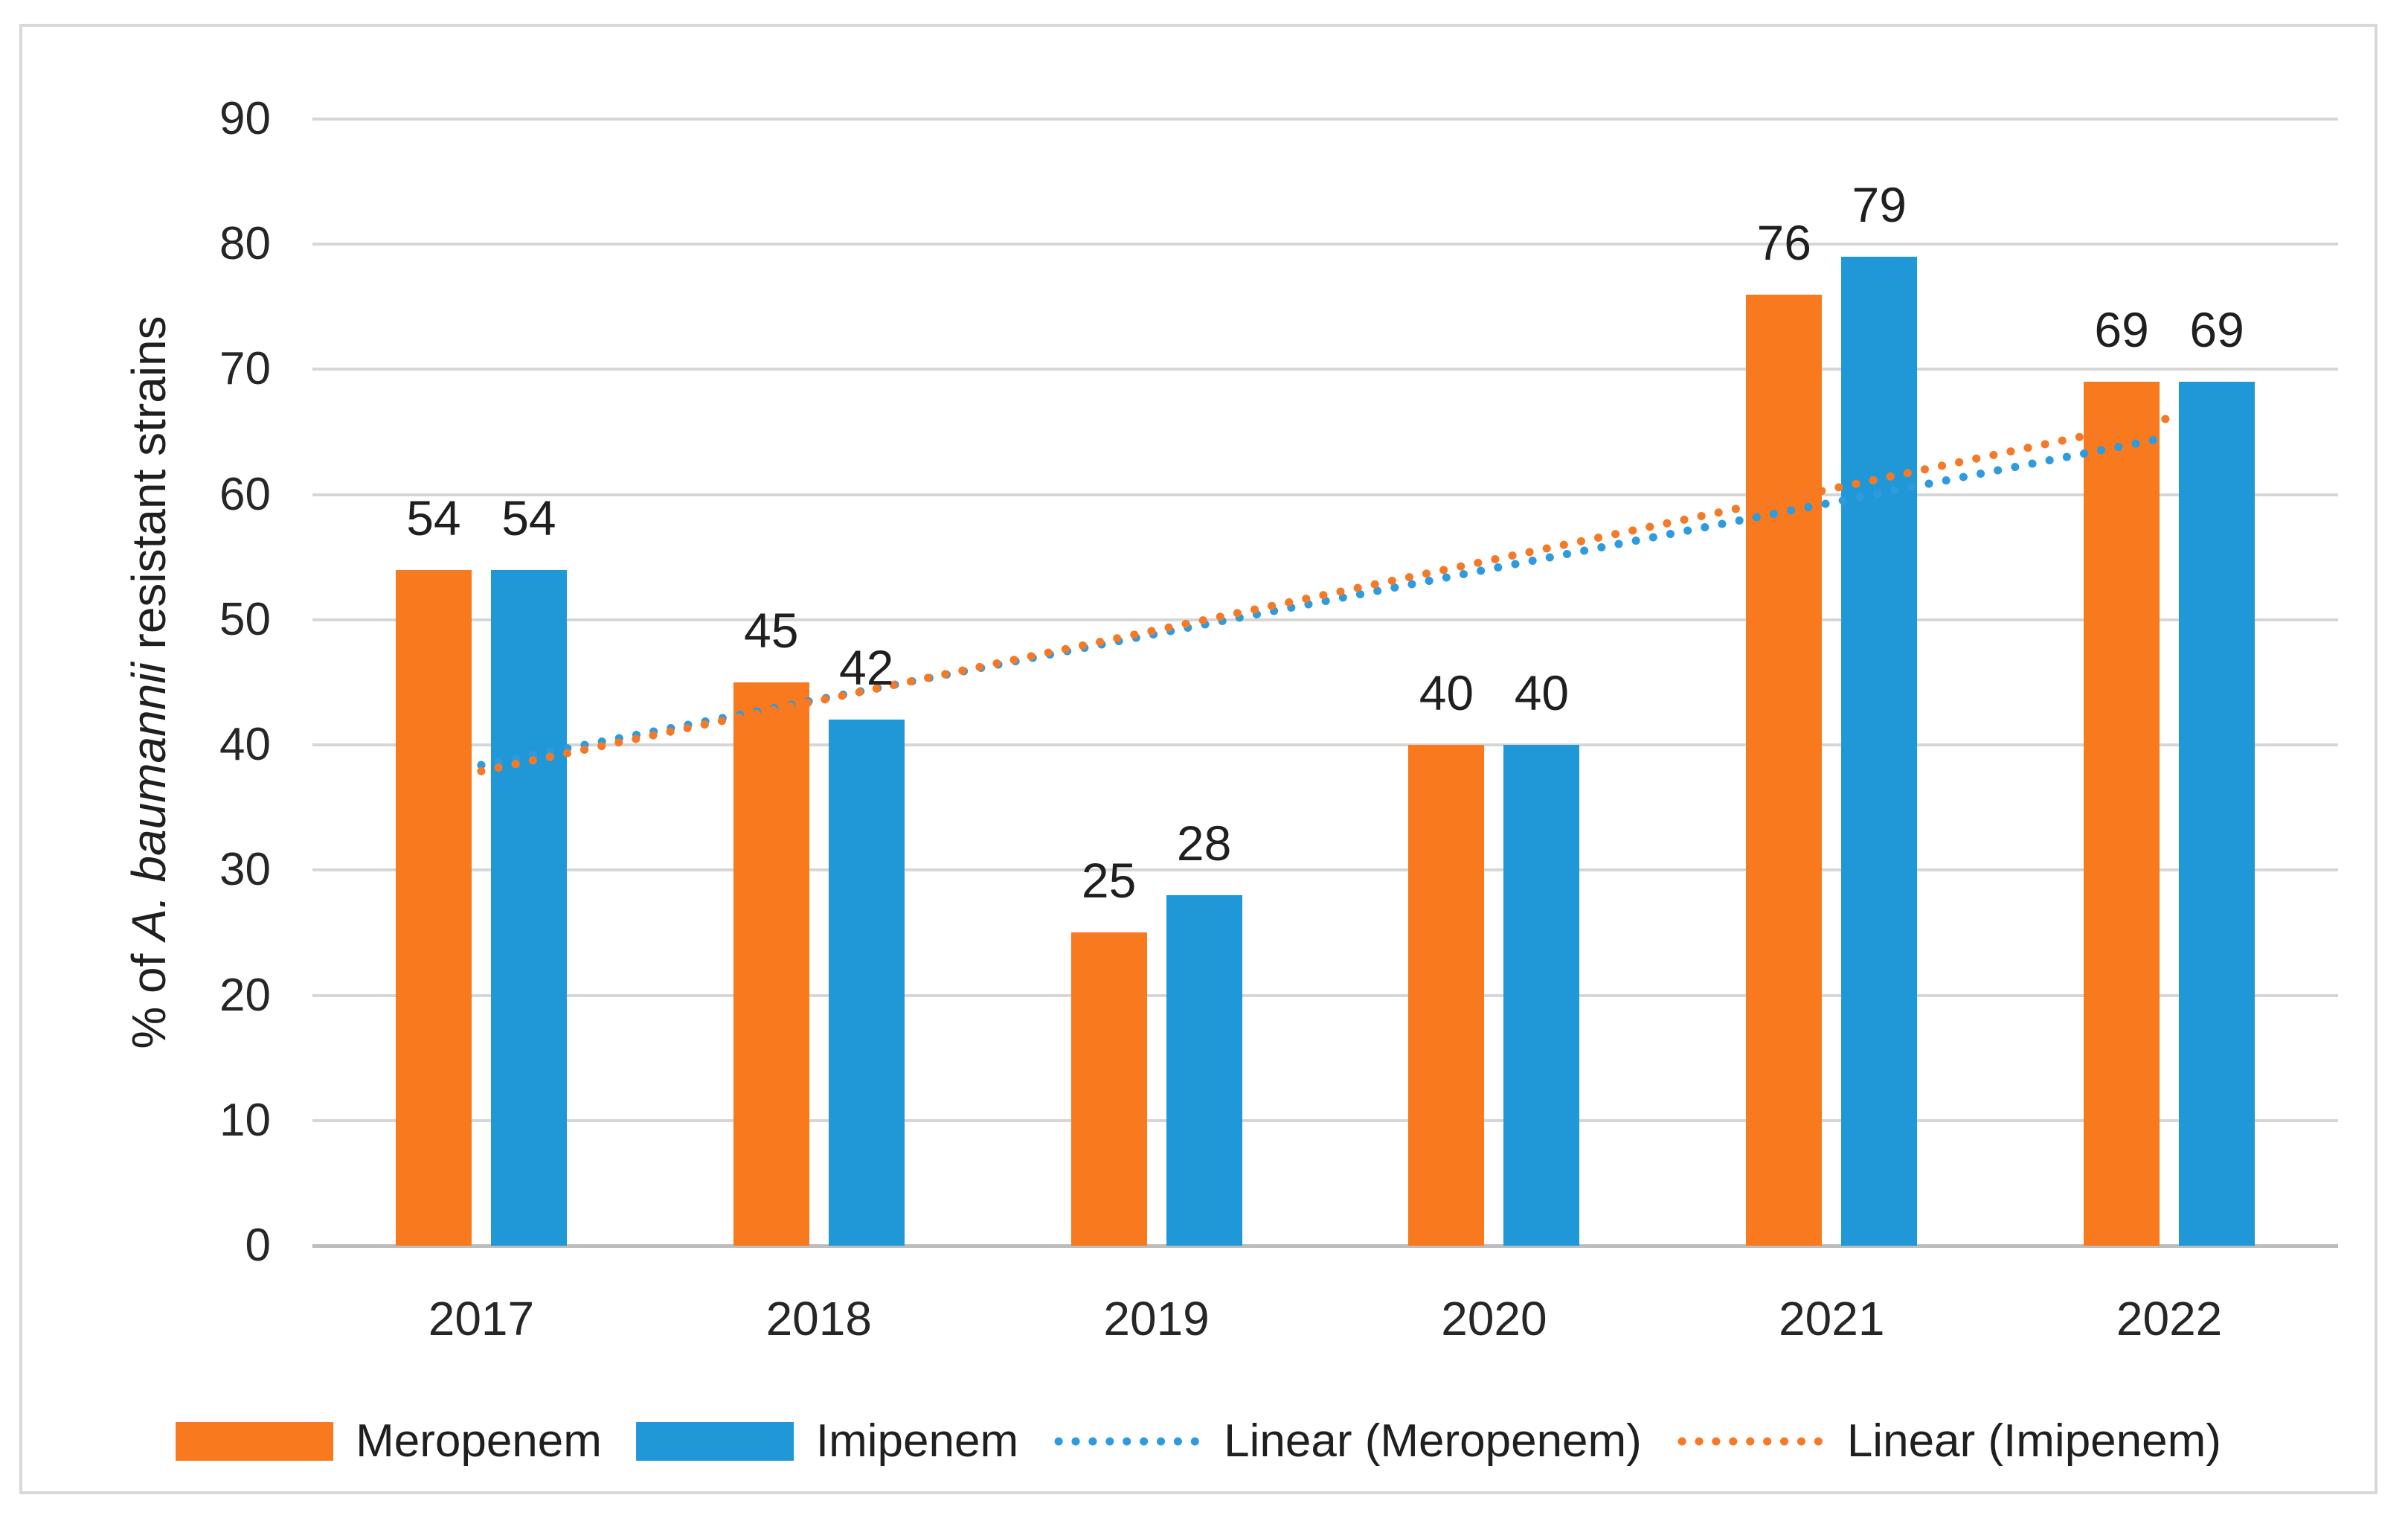  I want to click on legend-label: Linear (Meropenem), so click(1433, 1441).